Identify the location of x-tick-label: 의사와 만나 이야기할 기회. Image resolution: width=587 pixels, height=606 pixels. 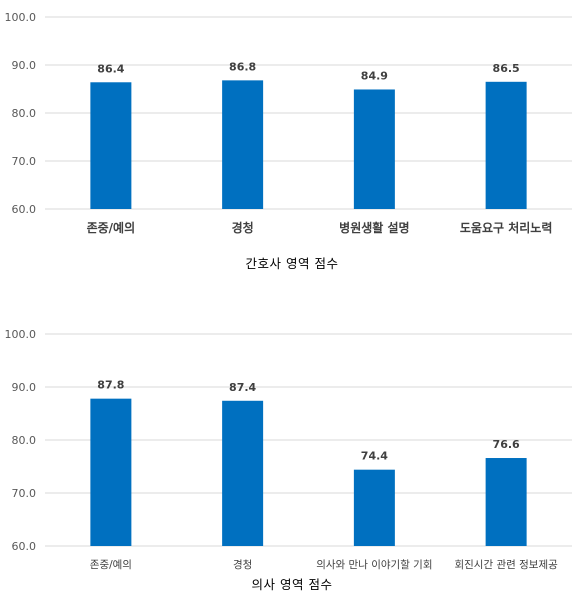
(374, 564).